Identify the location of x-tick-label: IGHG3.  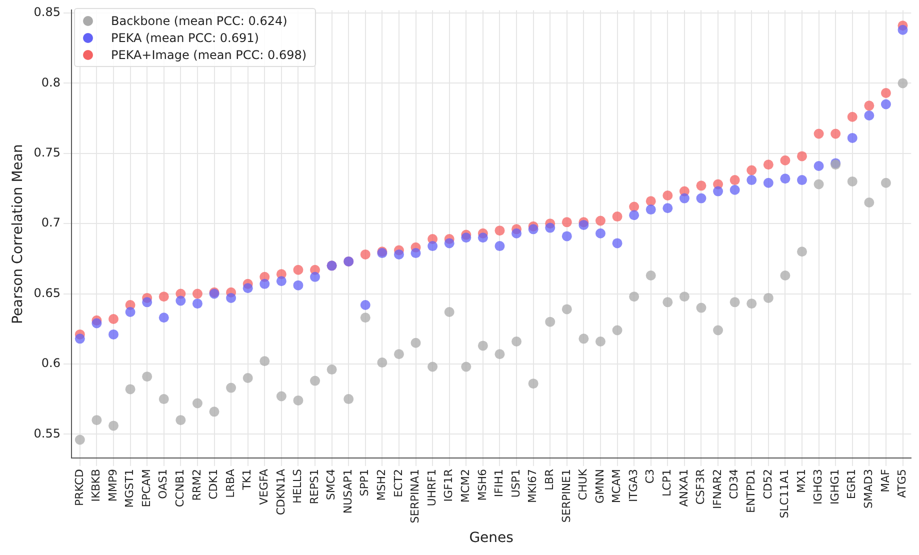
(818, 486).